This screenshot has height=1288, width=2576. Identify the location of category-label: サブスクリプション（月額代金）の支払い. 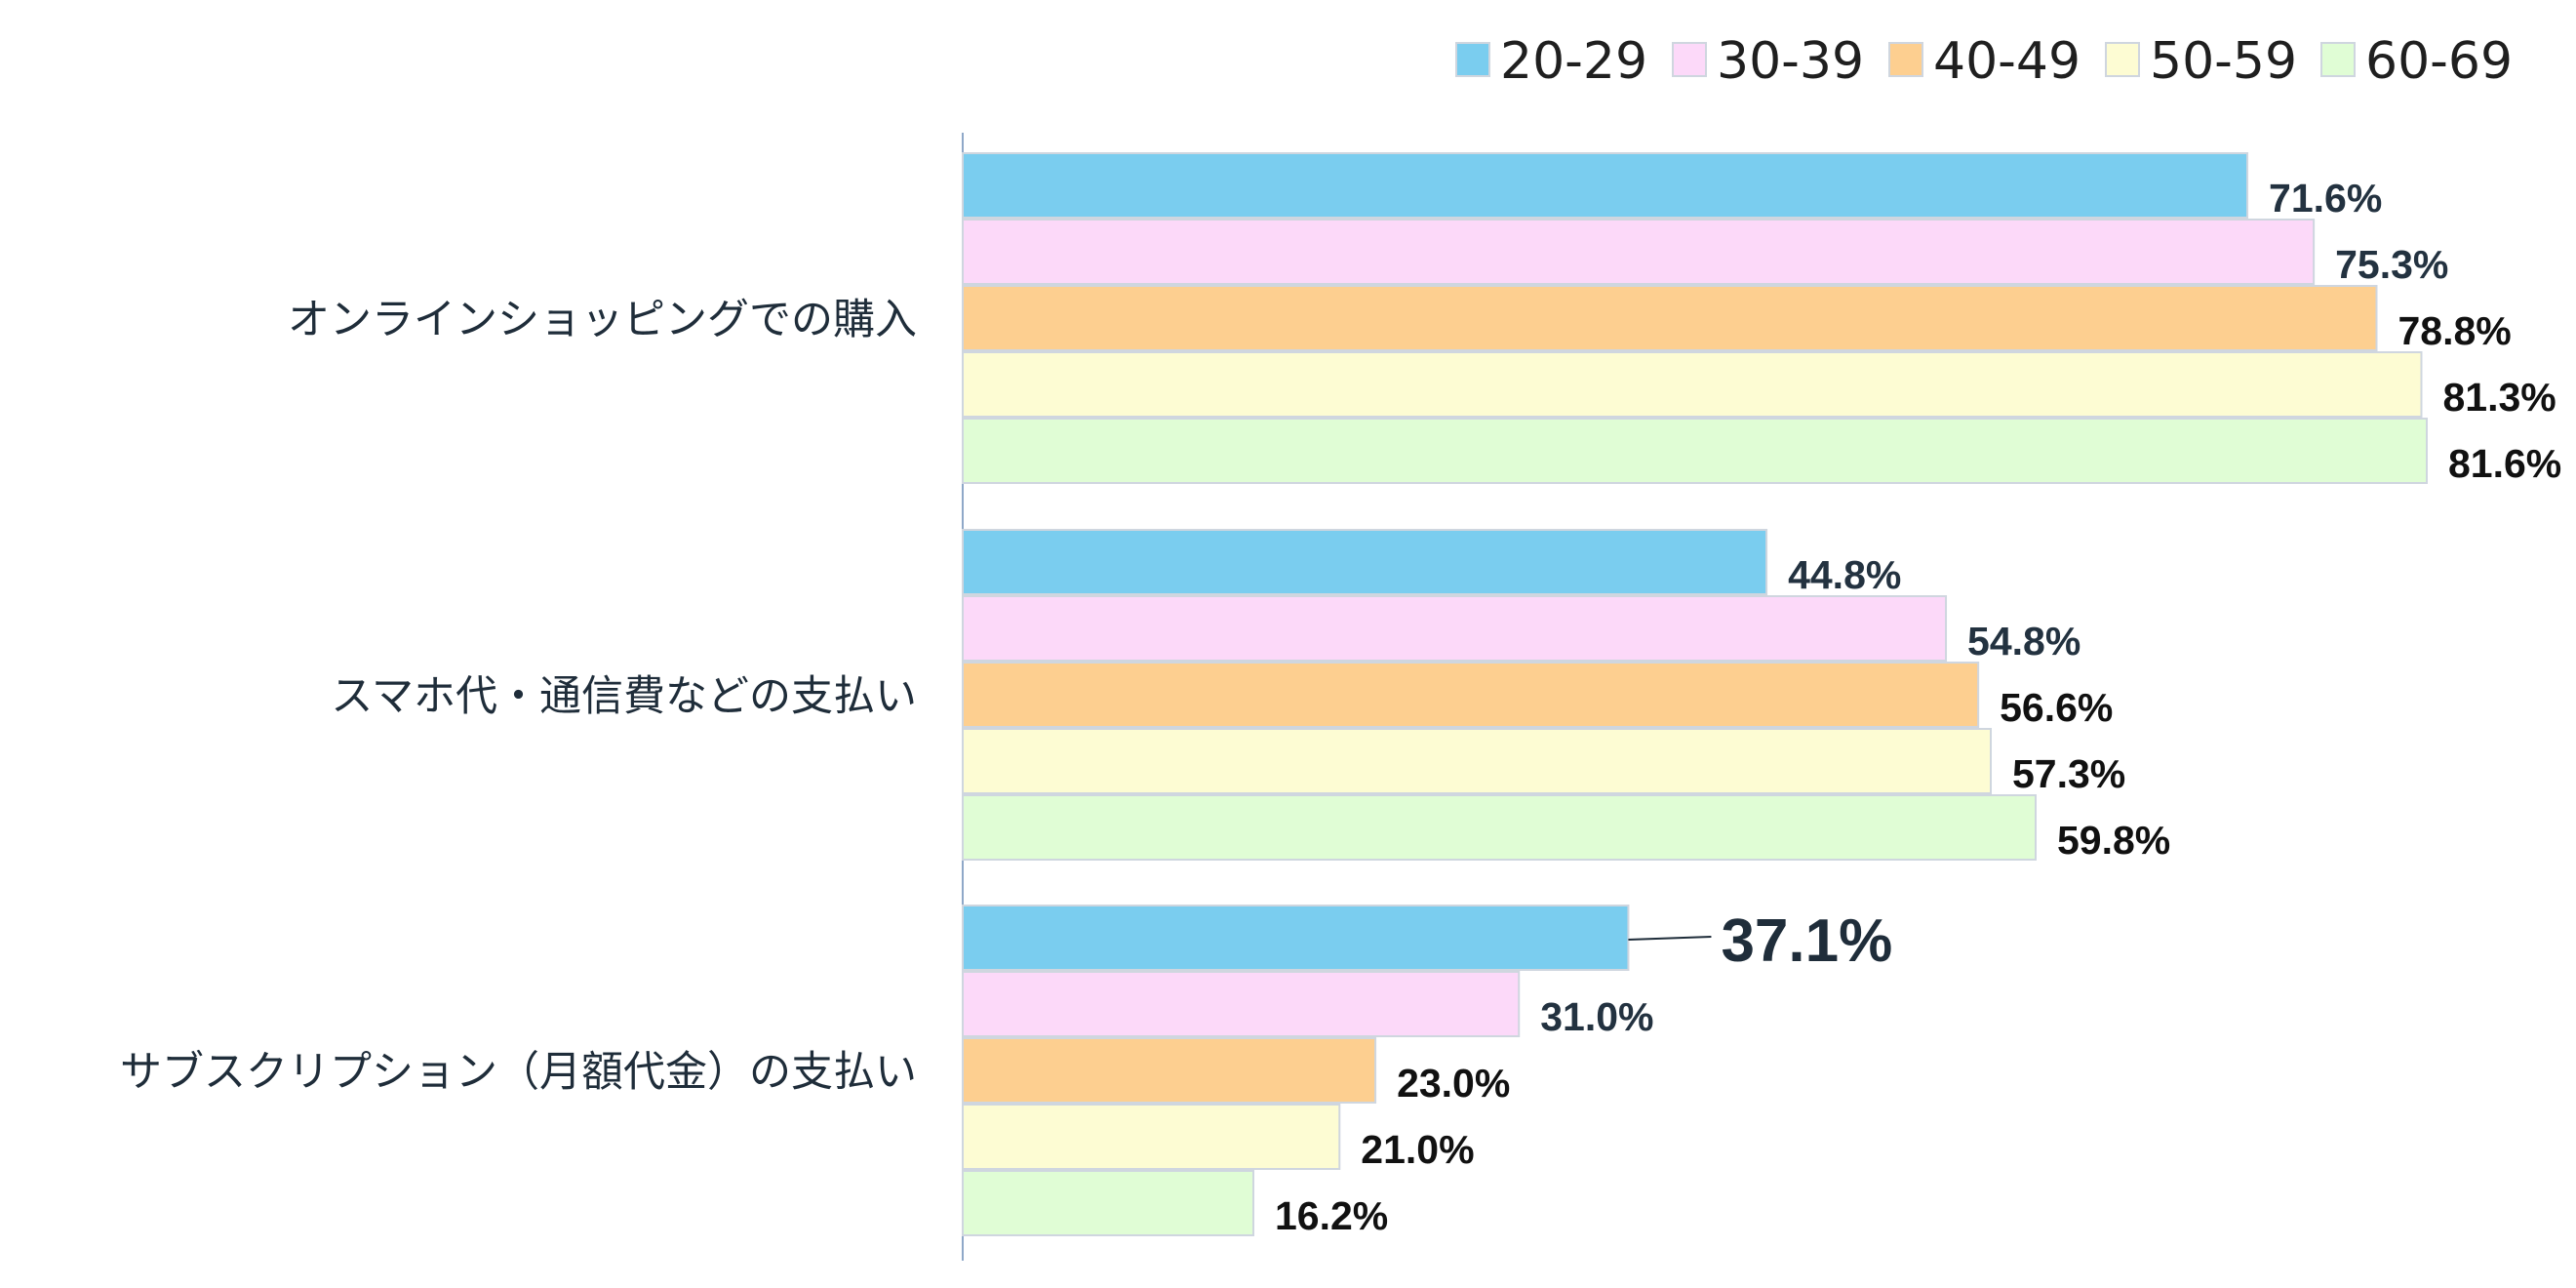
(518, 1072).